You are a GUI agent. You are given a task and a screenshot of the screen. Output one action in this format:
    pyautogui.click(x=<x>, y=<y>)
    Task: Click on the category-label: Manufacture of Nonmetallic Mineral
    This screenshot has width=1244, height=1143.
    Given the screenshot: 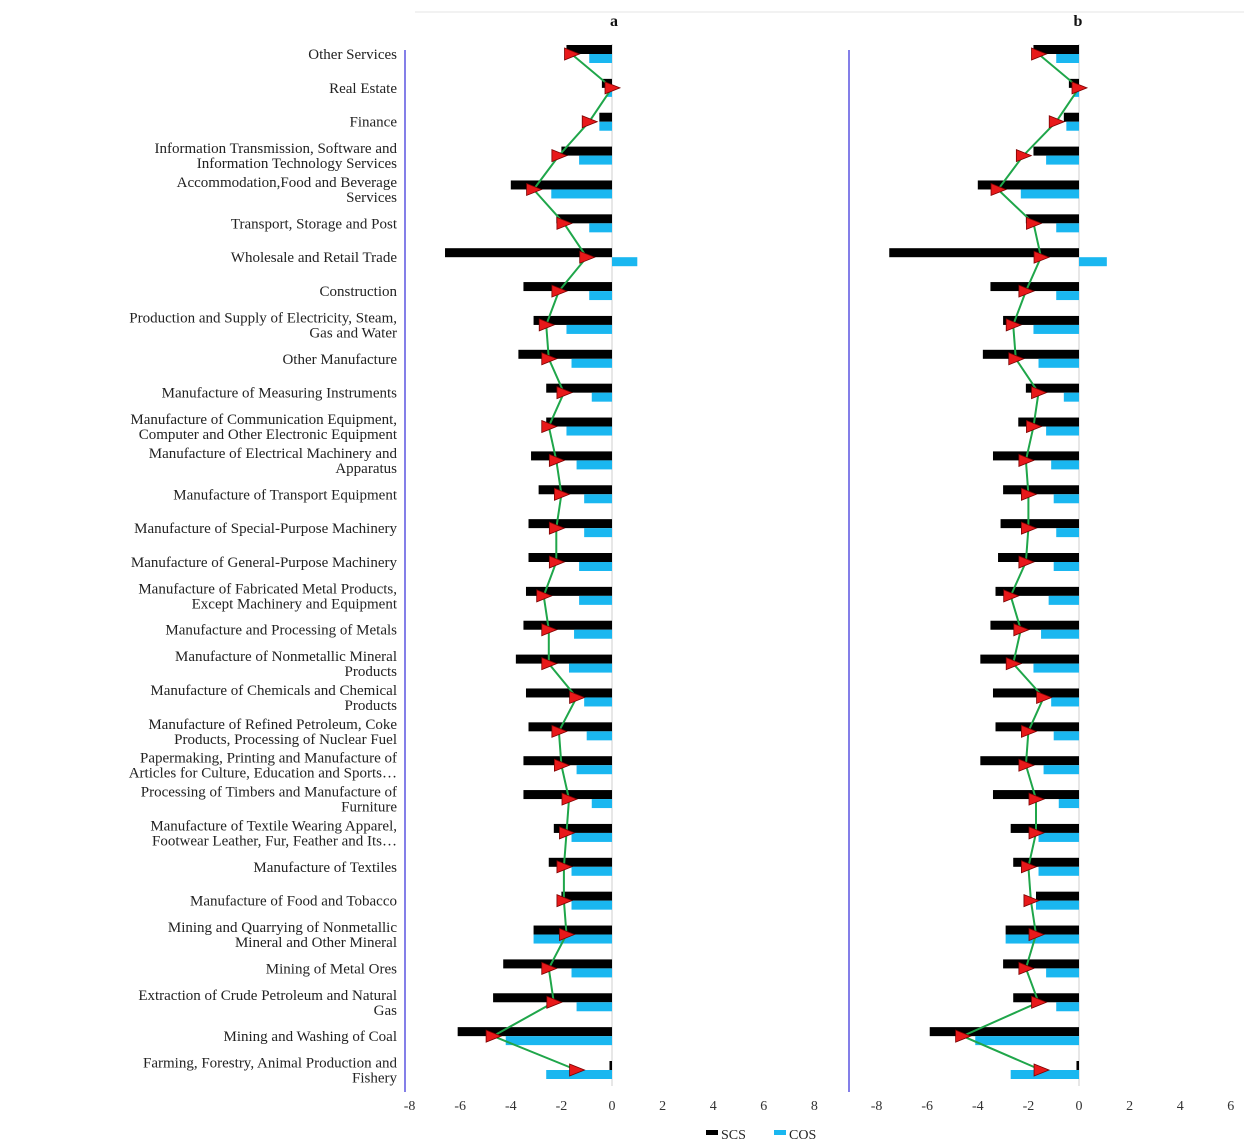 What is the action you would take?
    pyautogui.click(x=286, y=657)
    